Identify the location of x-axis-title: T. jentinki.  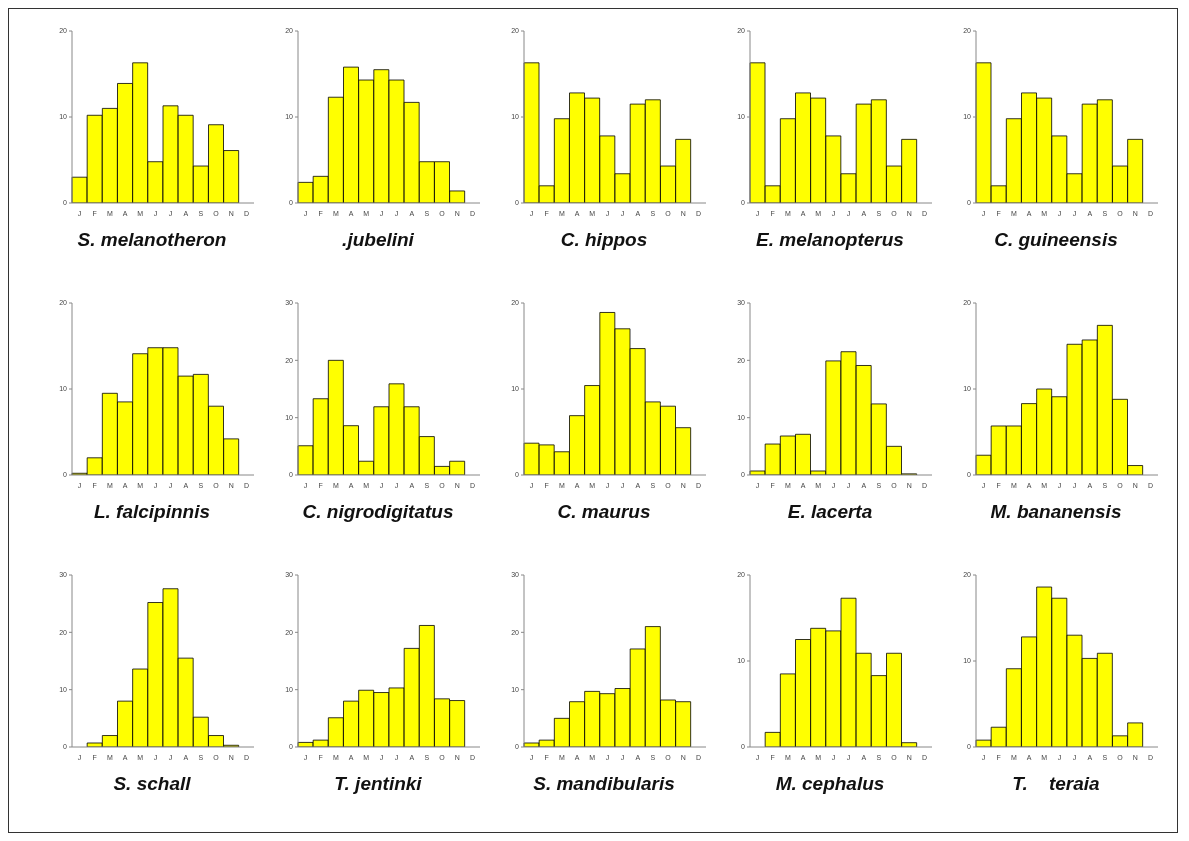
(378, 784).